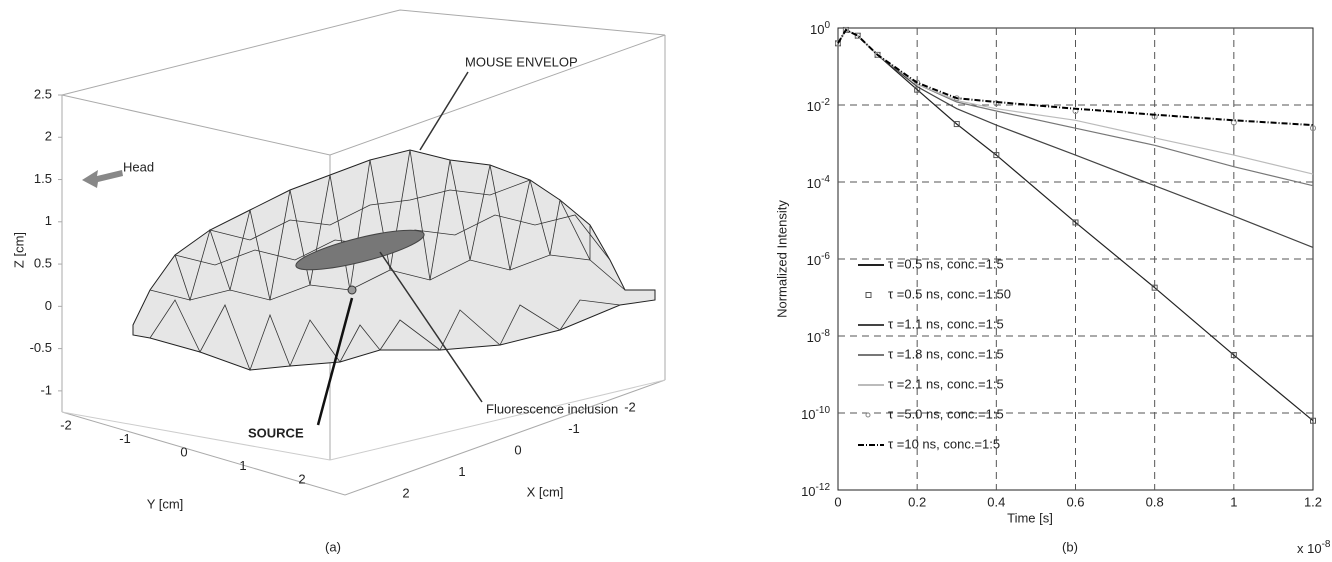 This screenshot has height=562, width=1332. Describe the element at coordinates (996, 501) in the screenshot. I see `x-tick-label: 0.4` at that location.